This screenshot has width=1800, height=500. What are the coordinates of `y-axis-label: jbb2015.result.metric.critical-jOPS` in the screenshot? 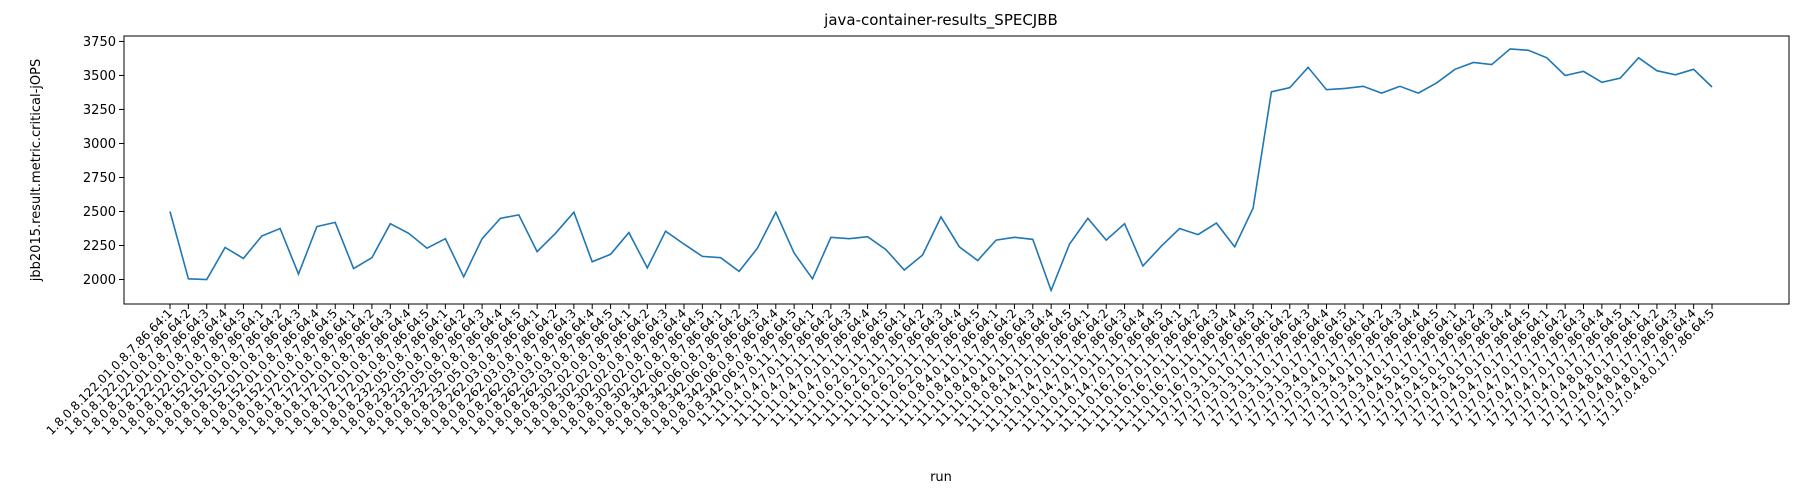 It's located at (36, 170).